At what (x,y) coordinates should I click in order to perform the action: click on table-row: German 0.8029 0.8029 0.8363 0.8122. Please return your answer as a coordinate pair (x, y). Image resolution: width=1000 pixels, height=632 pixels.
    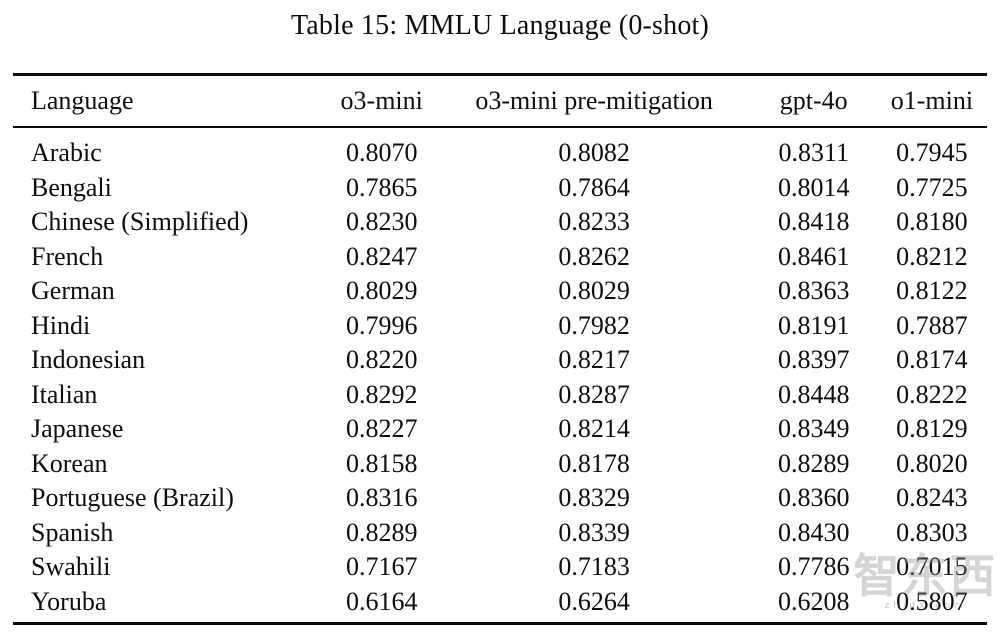
    Looking at the image, I should click on (500, 291).